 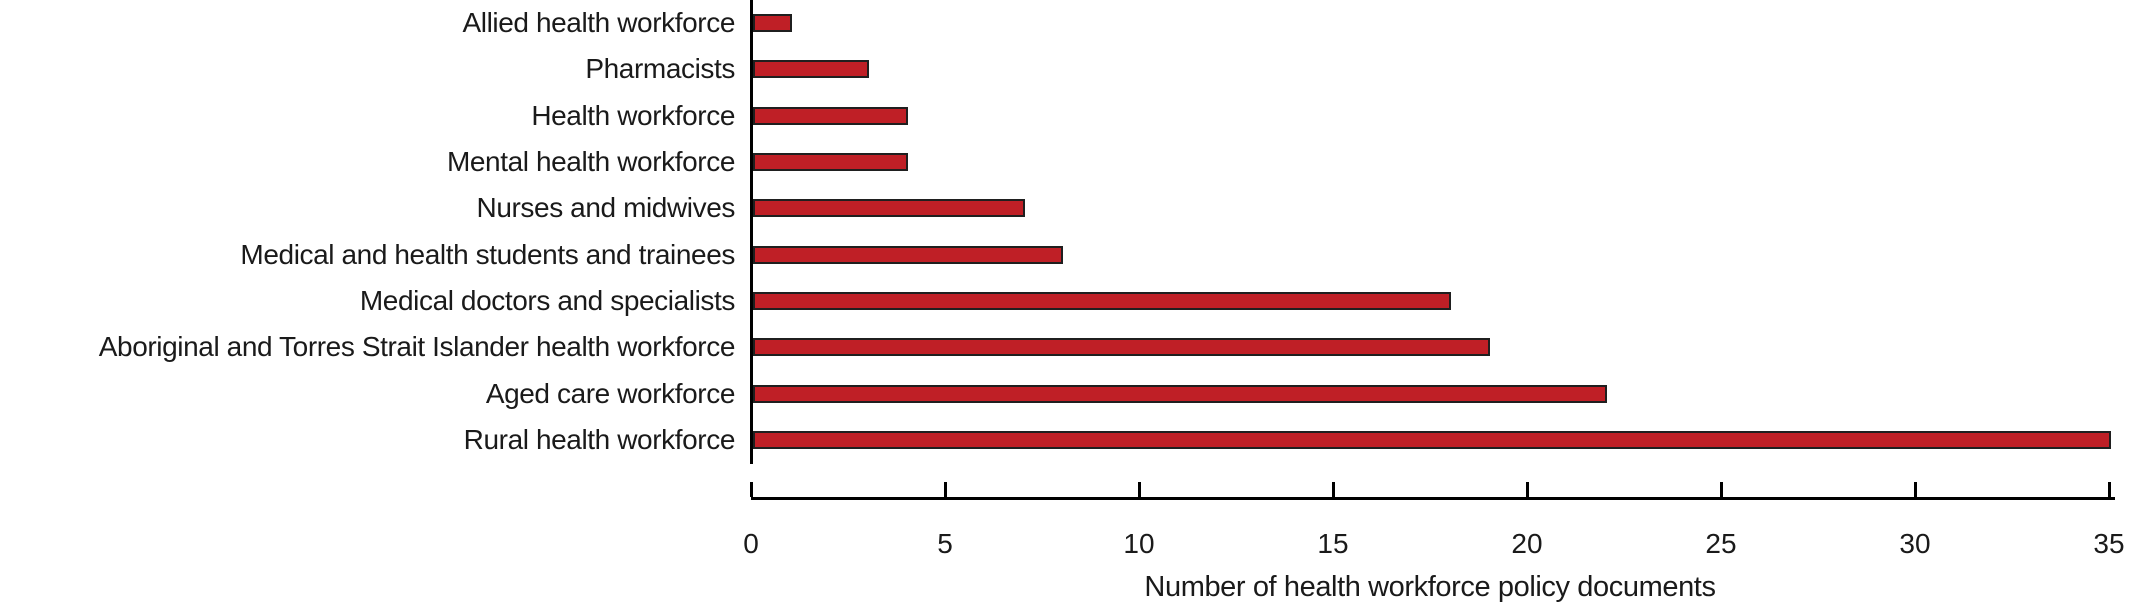 I want to click on chart-row: Allied health workforce, so click(x=1067, y=23).